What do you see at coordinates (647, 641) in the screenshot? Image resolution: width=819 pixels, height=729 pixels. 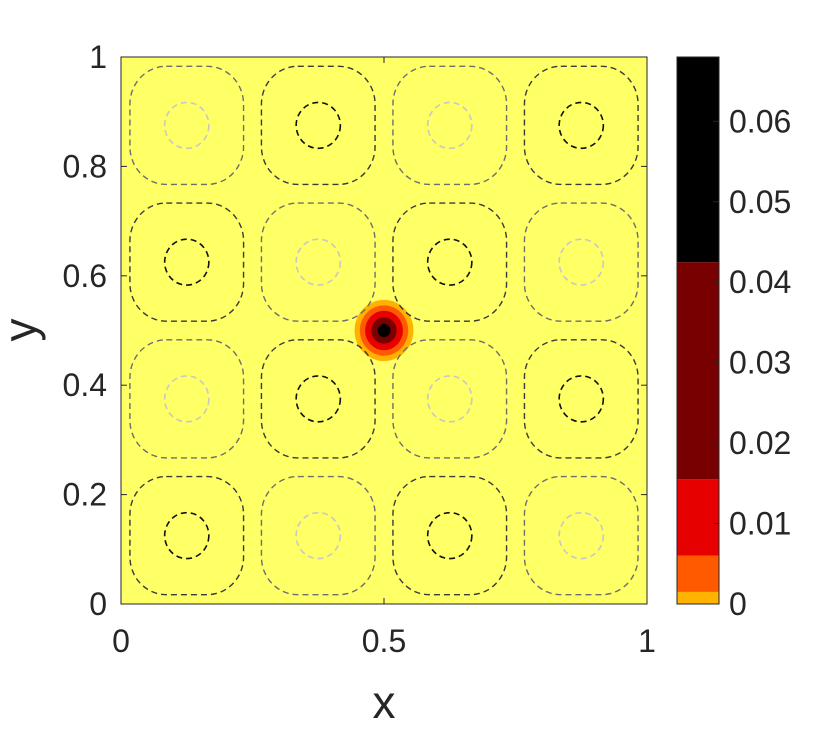 I see `x-tick-label: 1` at bounding box center [647, 641].